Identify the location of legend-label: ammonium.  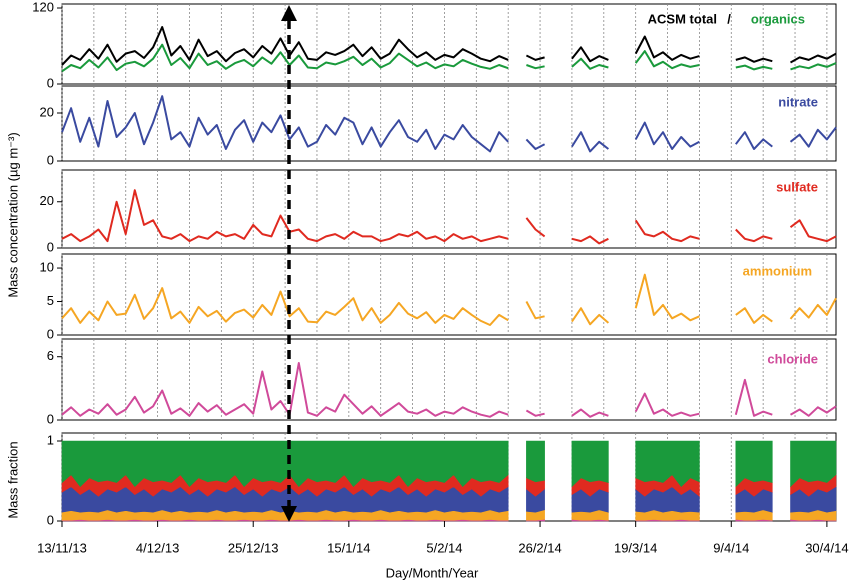
(777, 270).